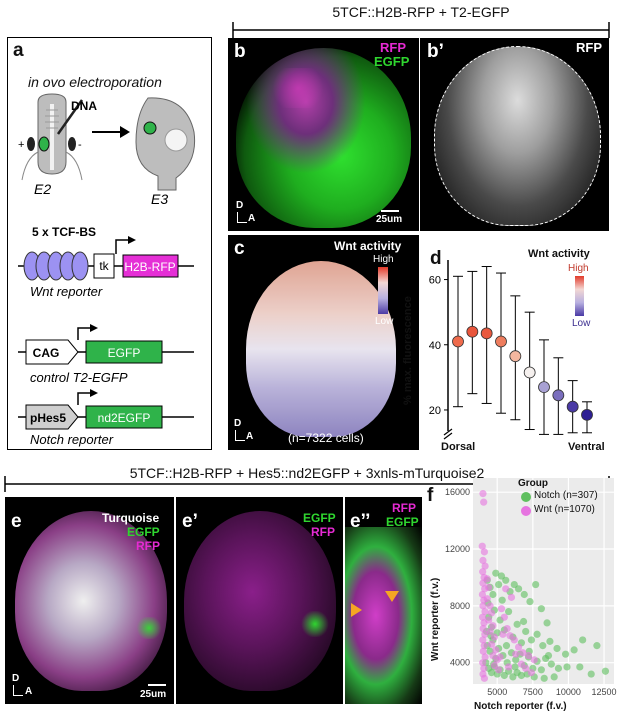 The image size is (617, 719). What do you see at coordinates (159, 199) in the screenshot?
I see `stage-e3: E3` at bounding box center [159, 199].